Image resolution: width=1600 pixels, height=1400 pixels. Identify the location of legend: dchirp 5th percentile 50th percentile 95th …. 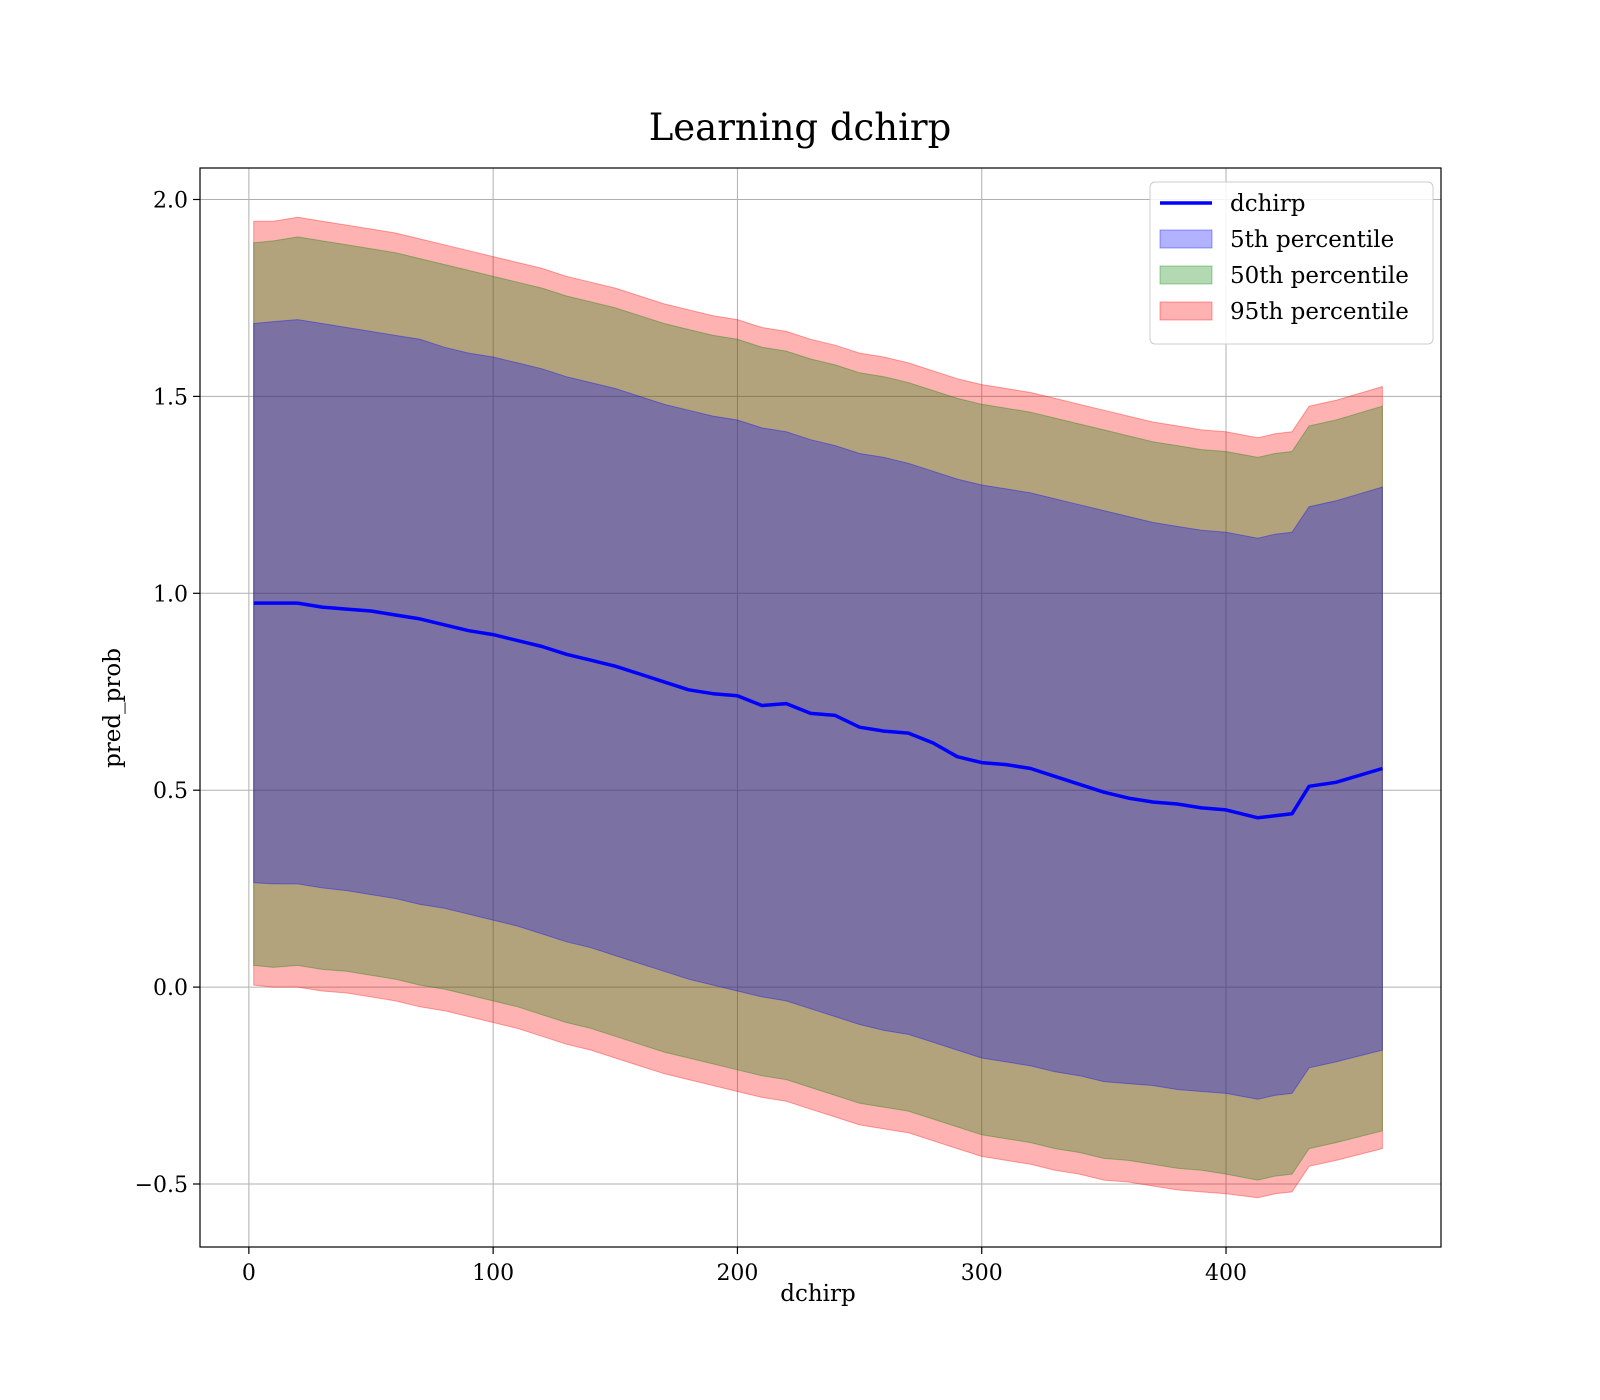
(1291, 263).